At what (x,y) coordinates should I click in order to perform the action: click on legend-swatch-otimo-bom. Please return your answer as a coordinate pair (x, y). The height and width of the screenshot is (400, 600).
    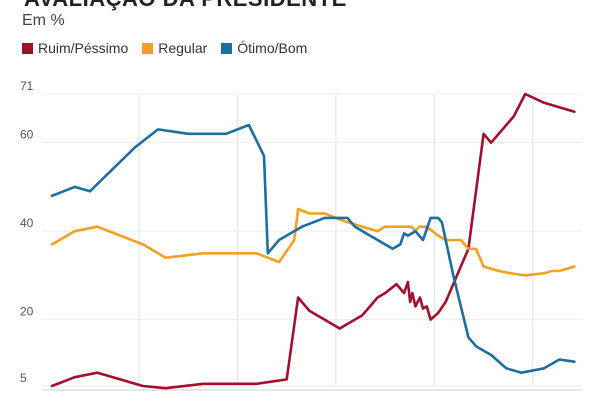
    Looking at the image, I should click on (227, 48).